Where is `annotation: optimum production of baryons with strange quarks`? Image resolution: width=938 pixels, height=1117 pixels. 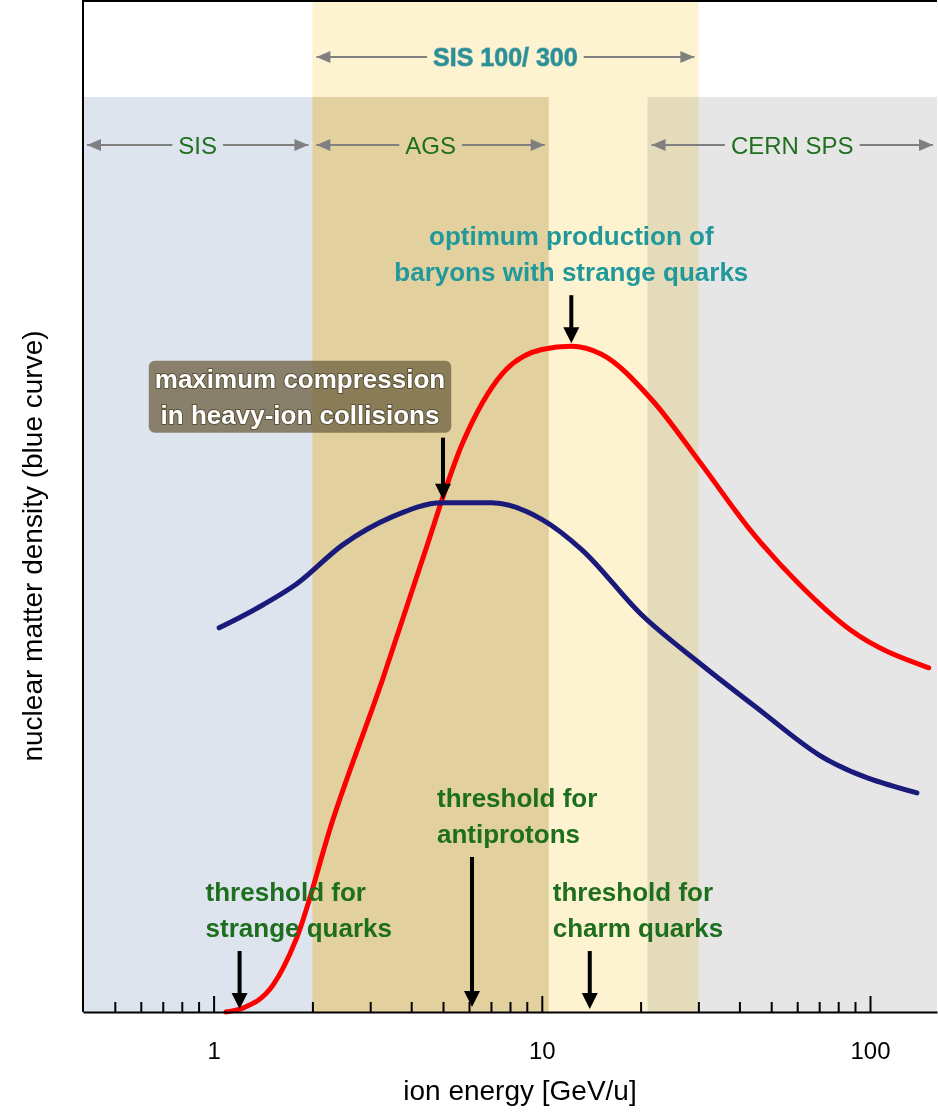
annotation: optimum production of baryons with strange quarks is located at coordinates (571, 254).